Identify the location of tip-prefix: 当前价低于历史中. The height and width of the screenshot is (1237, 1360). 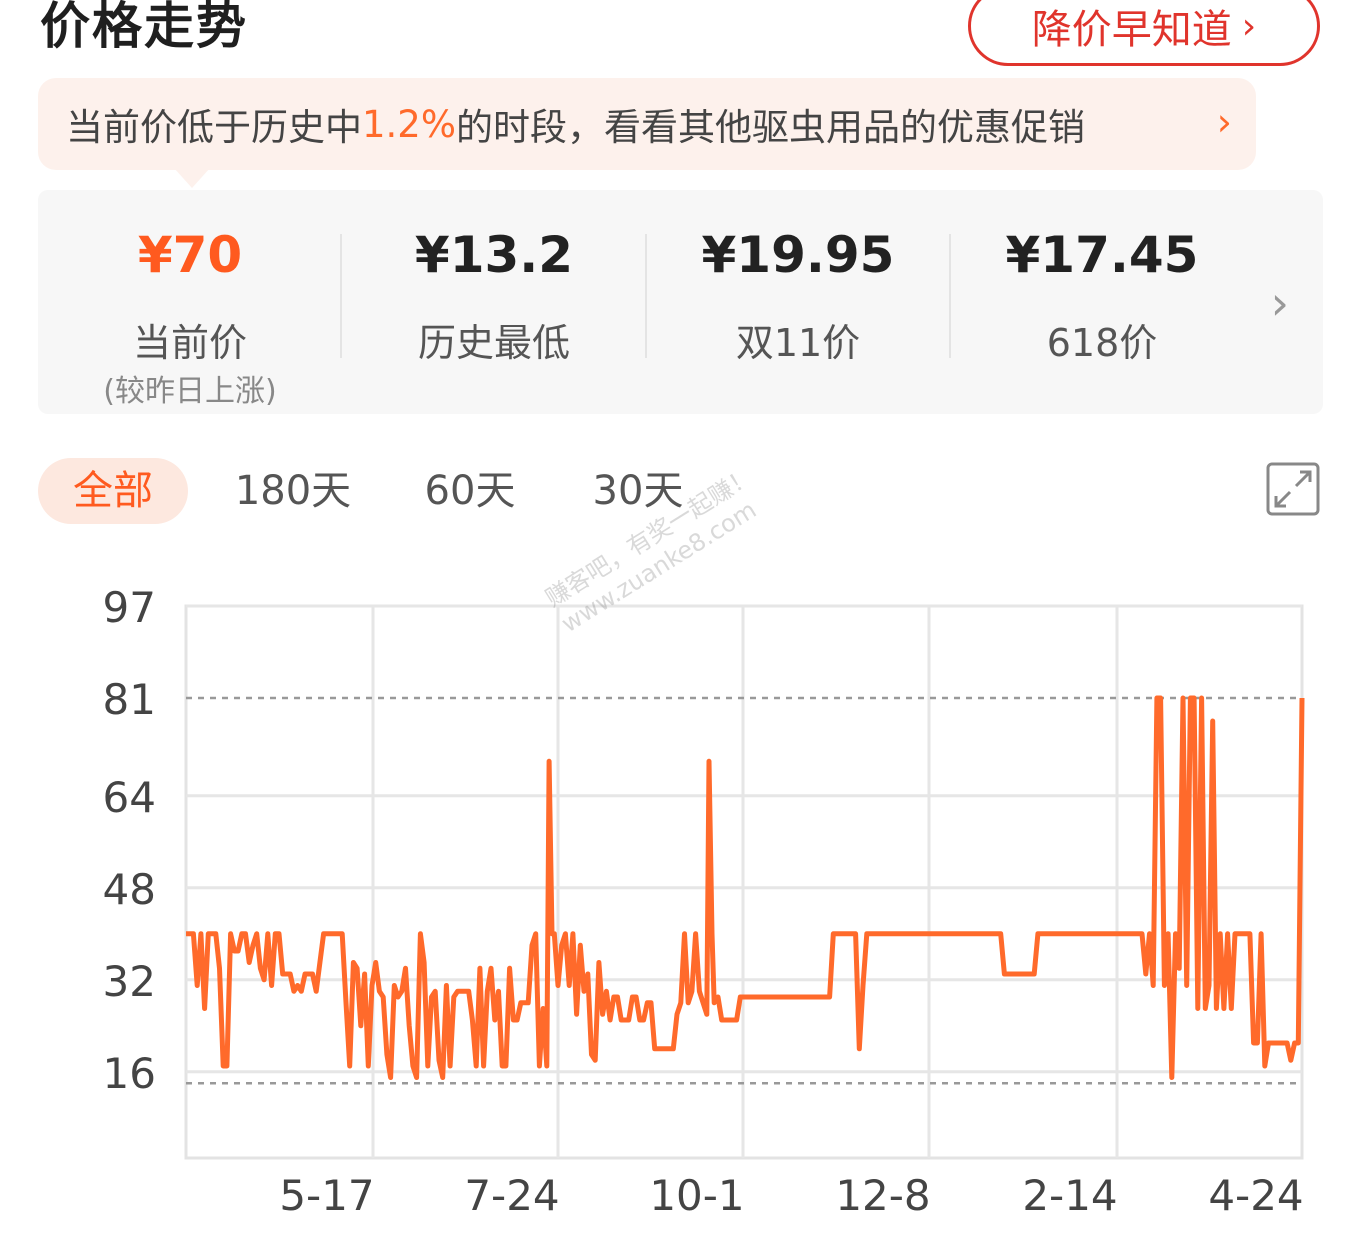
(214, 124).